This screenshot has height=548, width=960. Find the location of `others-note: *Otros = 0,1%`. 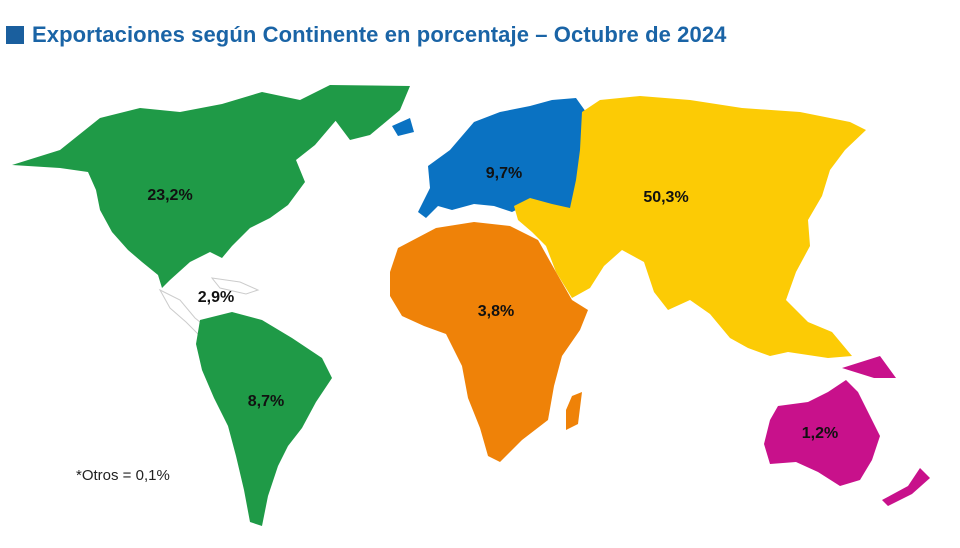

others-note: *Otros = 0,1% is located at coordinates (123, 475).